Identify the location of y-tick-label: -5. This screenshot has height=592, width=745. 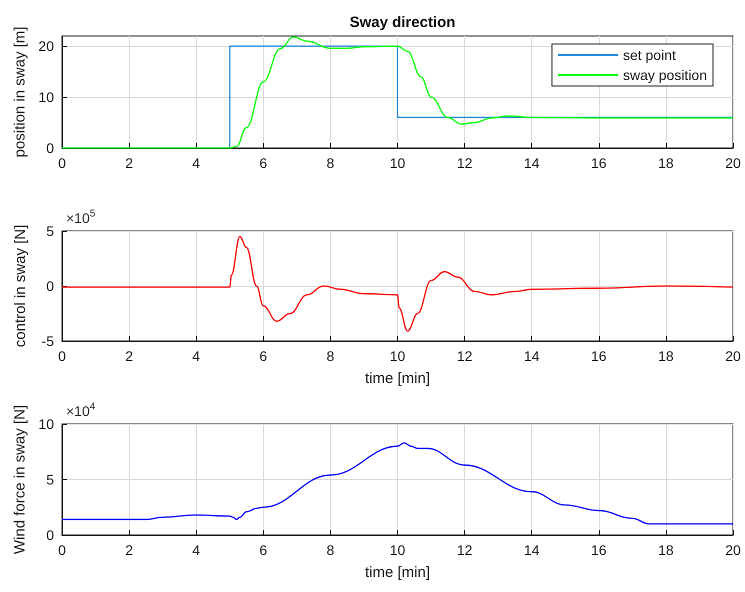
(48, 341).